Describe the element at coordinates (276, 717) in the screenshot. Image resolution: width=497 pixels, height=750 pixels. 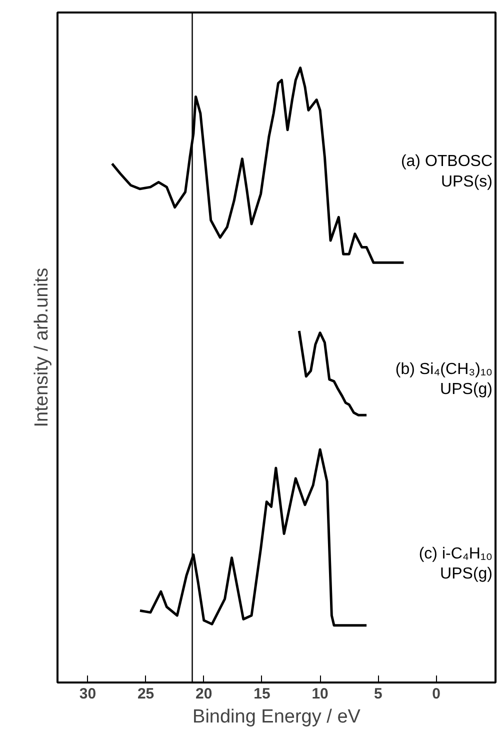
I see `x-axis-title: Binding Energy / eV` at that location.